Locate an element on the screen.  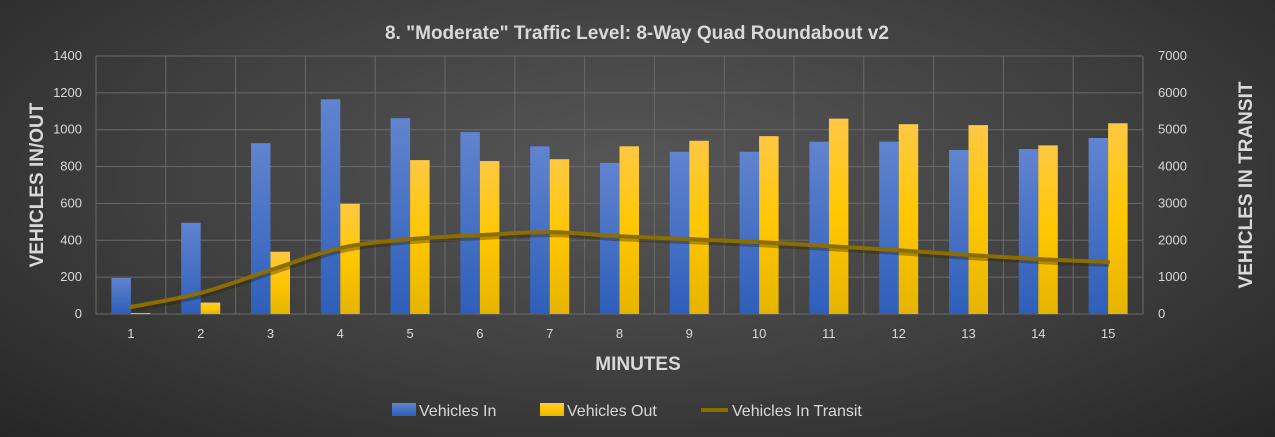
y2-tick-label: 3000 is located at coordinates (1172, 202).